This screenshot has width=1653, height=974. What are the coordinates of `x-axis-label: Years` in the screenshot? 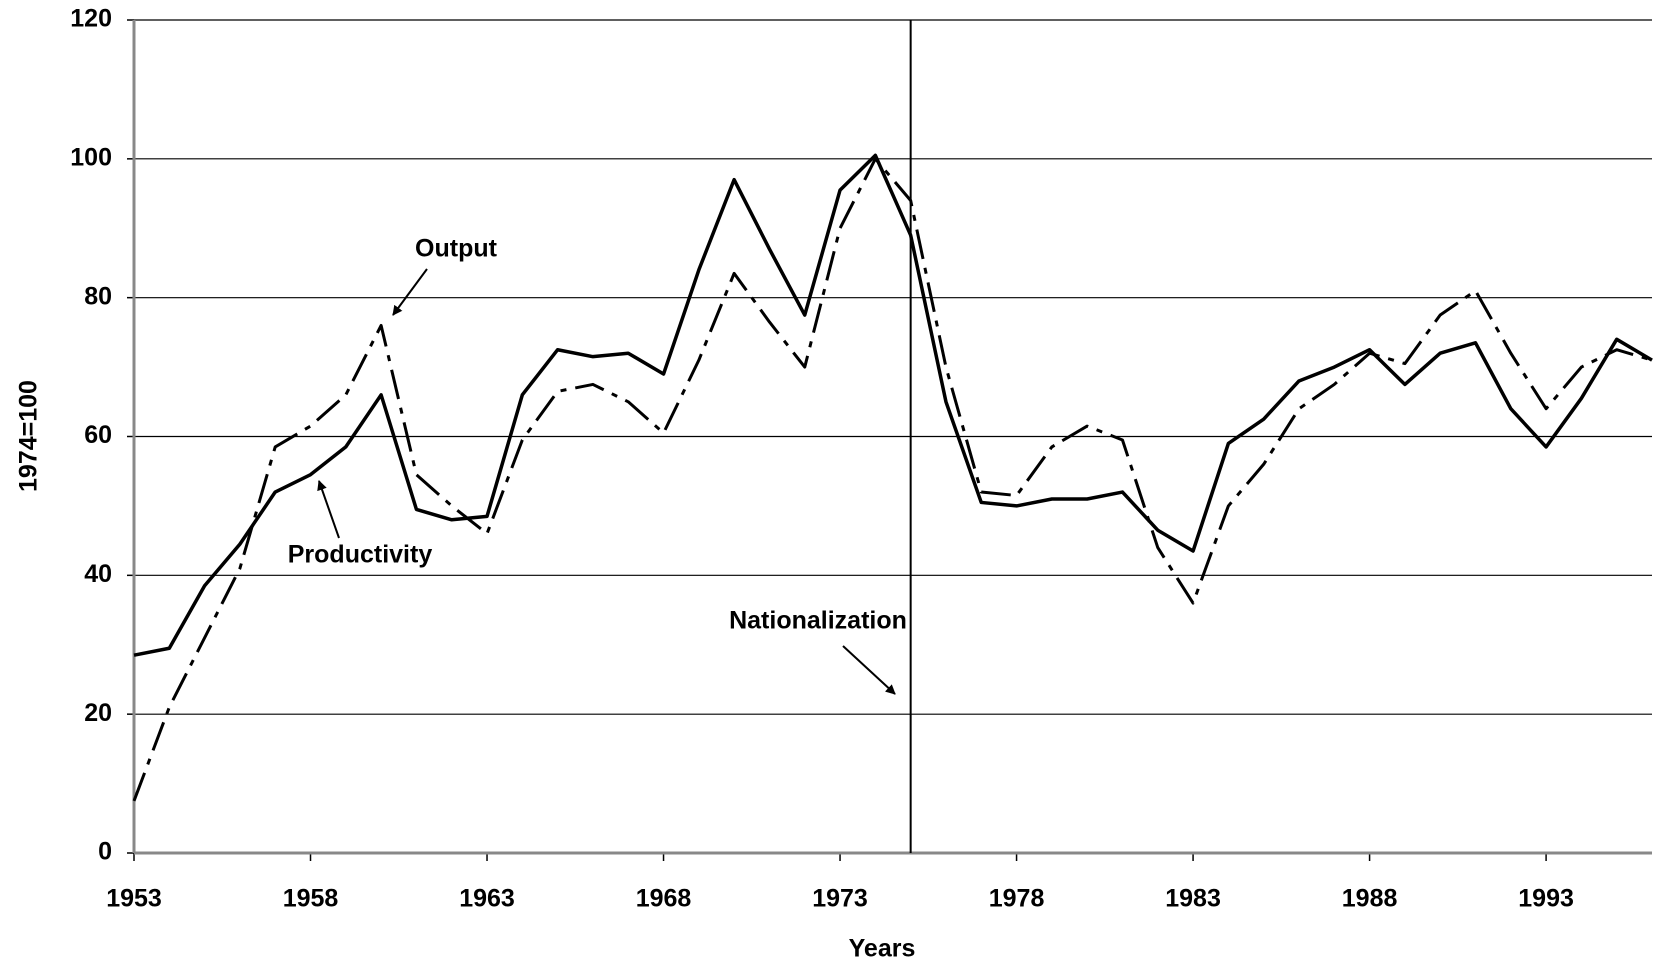 It's located at (882, 949).